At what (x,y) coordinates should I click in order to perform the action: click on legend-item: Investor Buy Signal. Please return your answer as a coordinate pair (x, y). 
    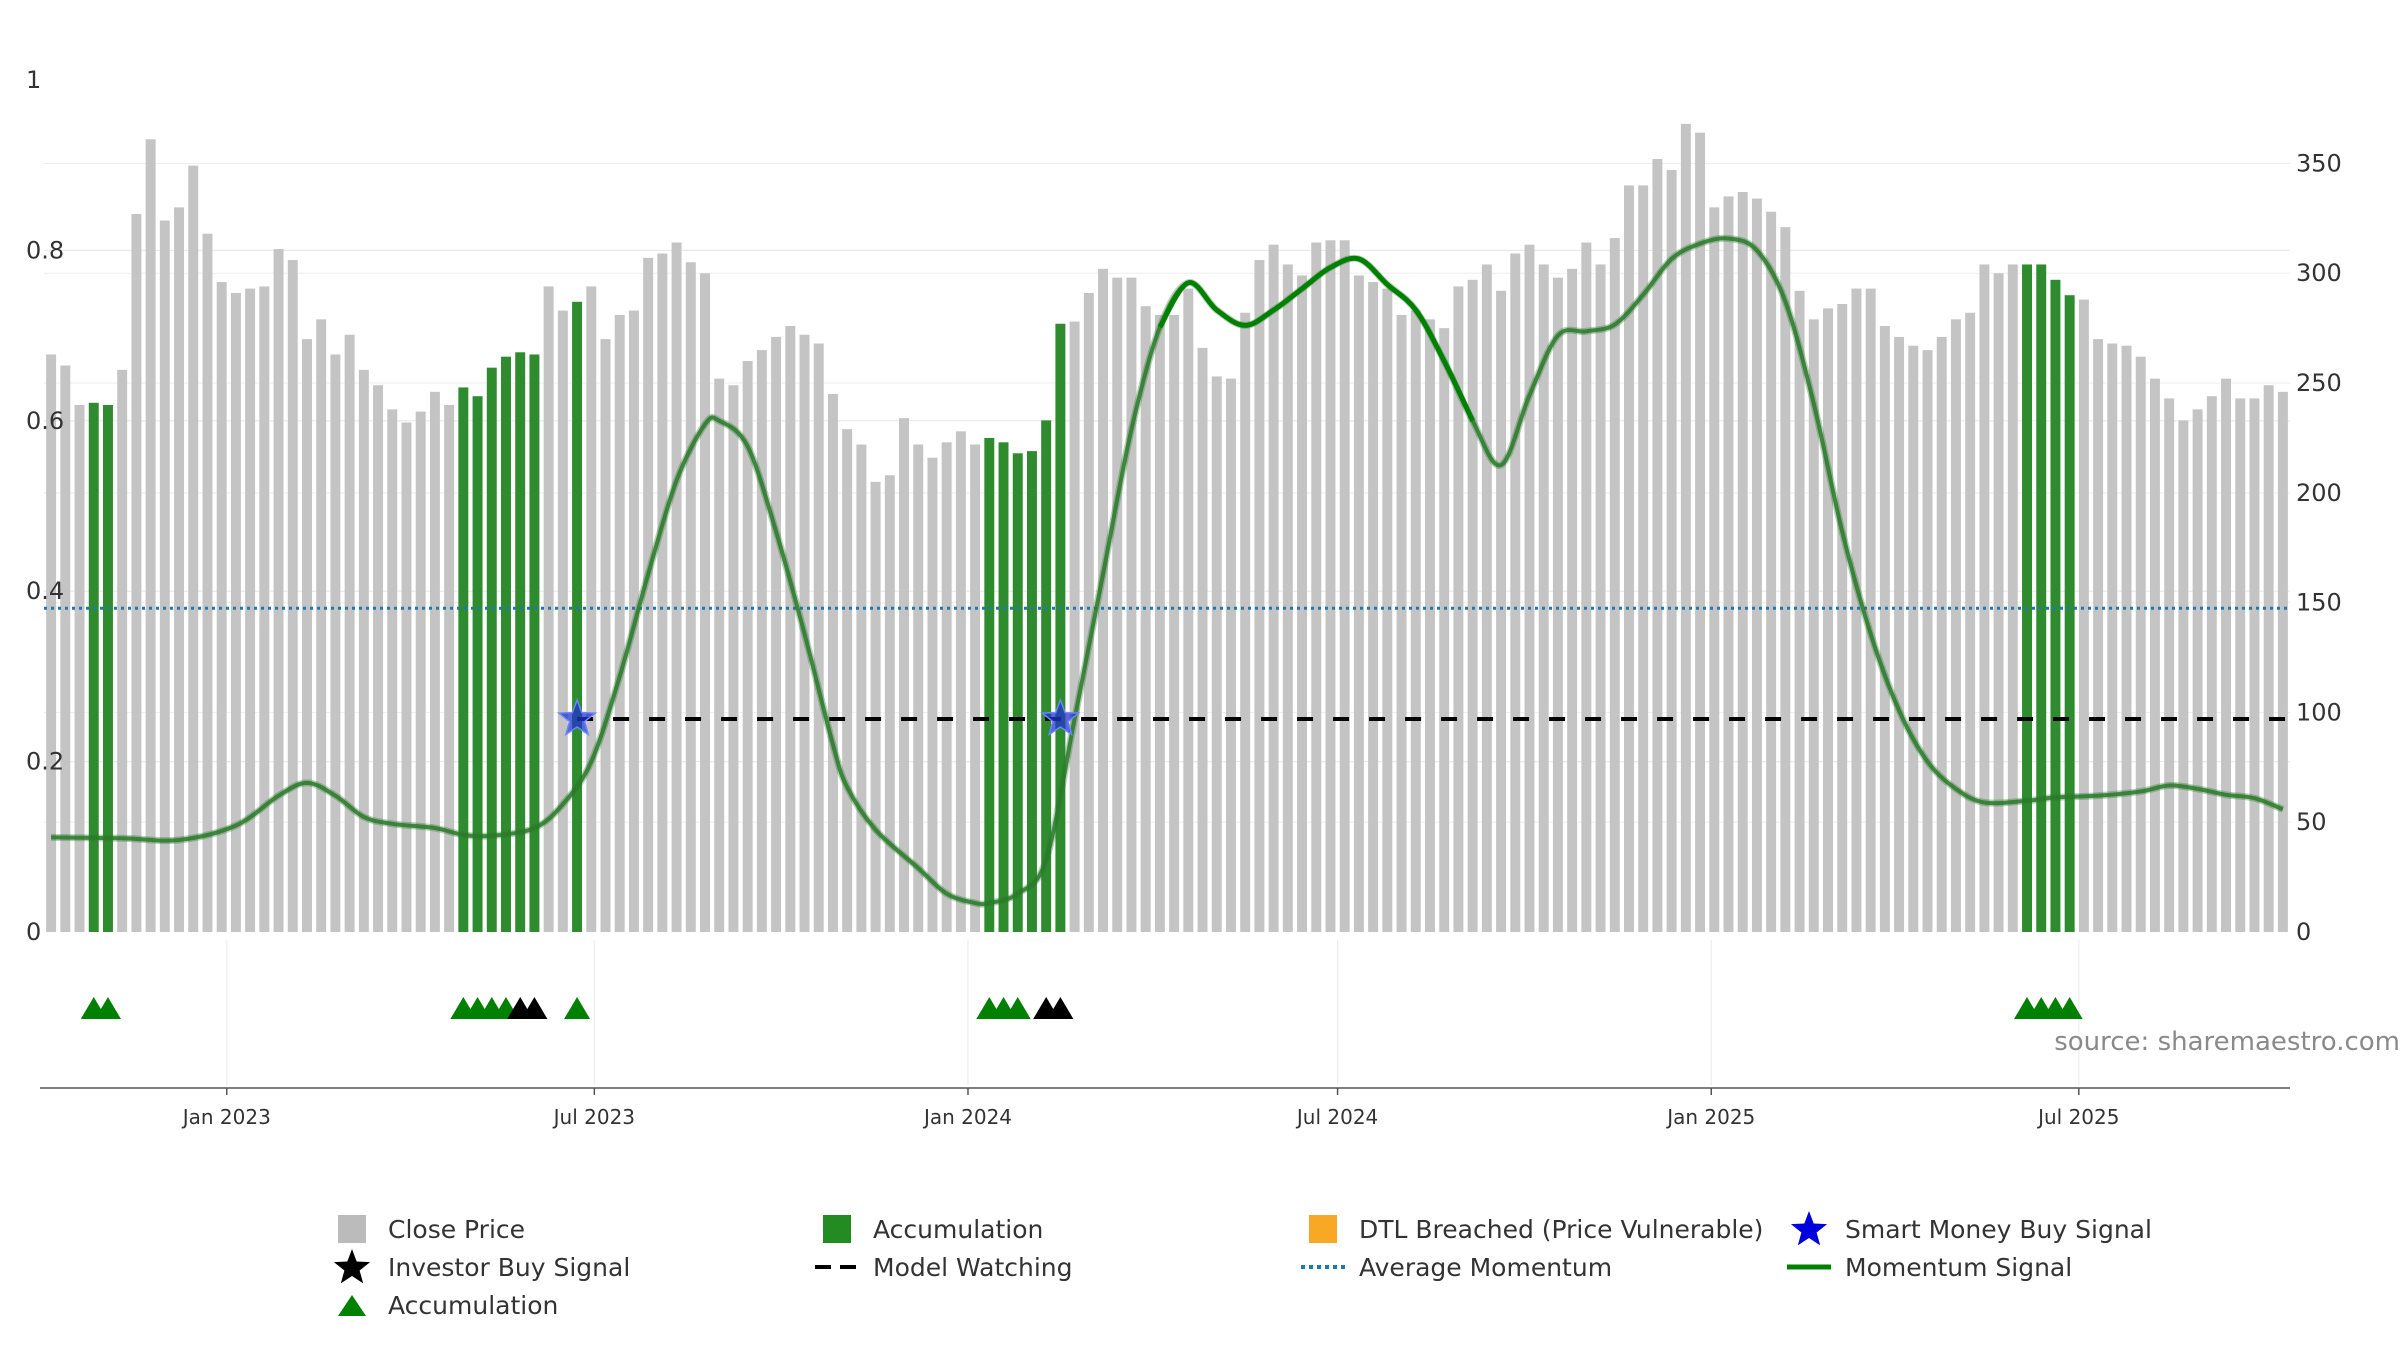
    Looking at the image, I should click on (480, 1267).